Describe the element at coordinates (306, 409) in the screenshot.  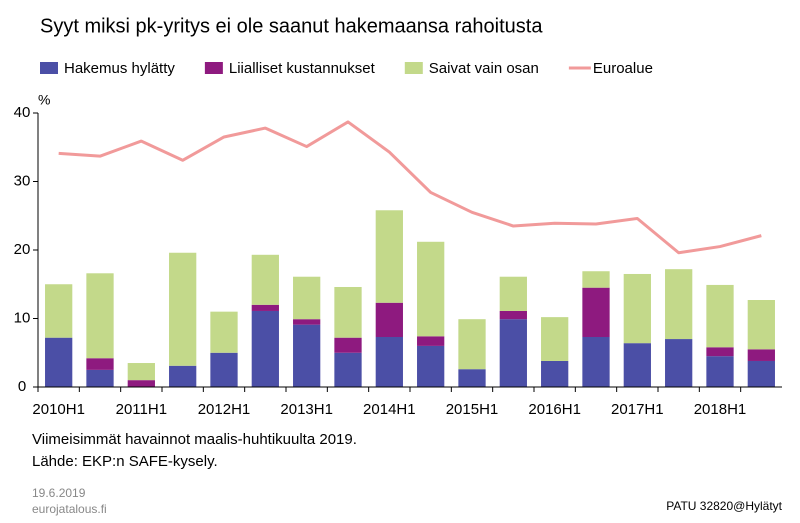
I see `x-tick-label: 2013H1` at that location.